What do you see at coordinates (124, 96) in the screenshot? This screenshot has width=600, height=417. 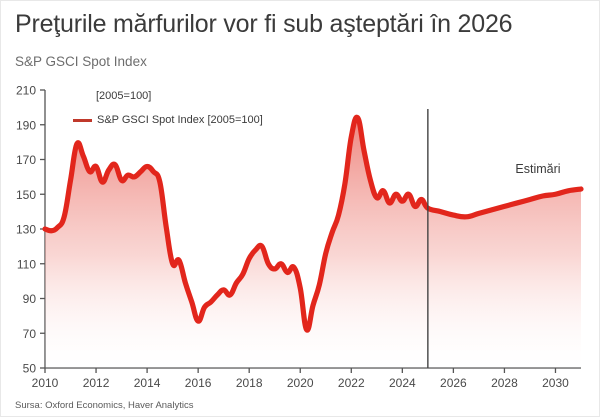 I see `legend-unit-note: [2005=100]` at bounding box center [124, 96].